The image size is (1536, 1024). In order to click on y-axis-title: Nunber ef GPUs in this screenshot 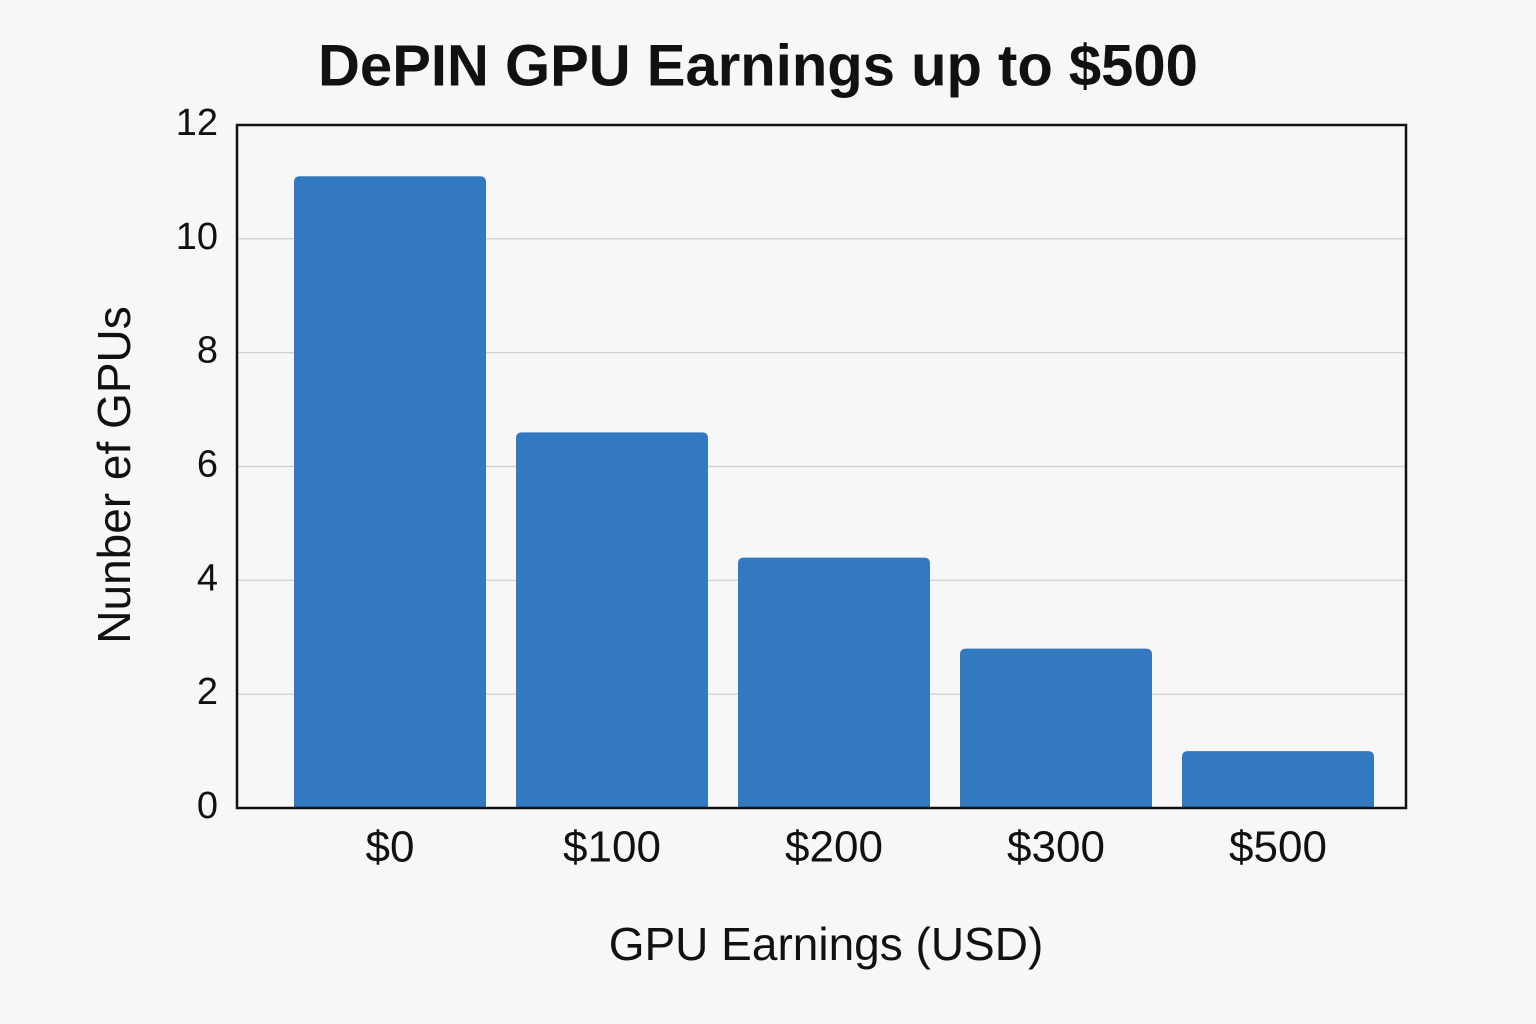, I will do `click(114, 474)`.